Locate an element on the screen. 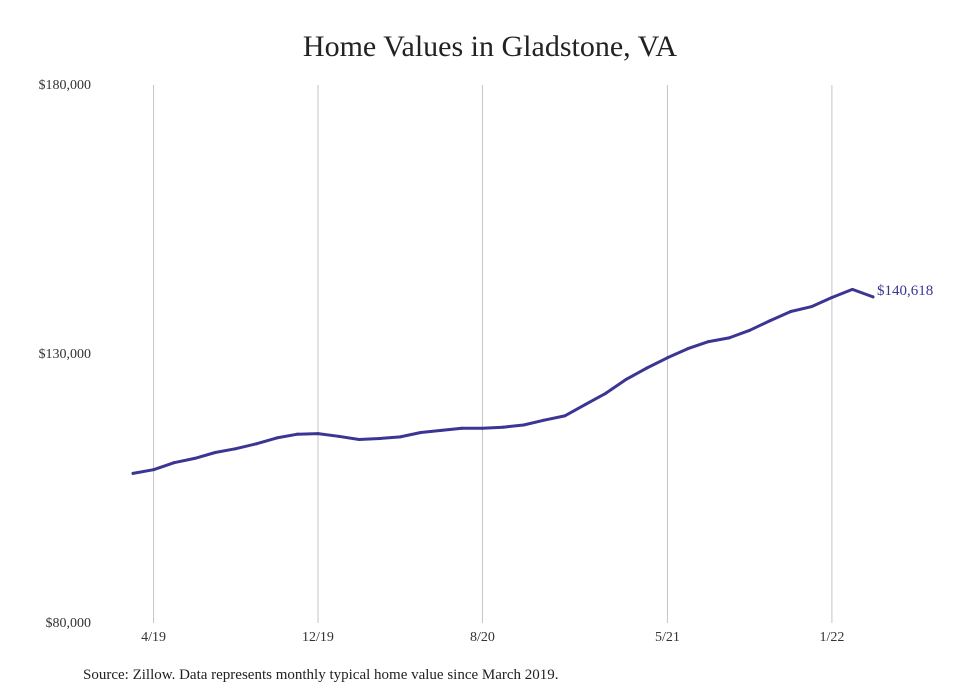 This screenshot has height=699, width=980. end-value-label: $140,618 is located at coordinates (905, 291).